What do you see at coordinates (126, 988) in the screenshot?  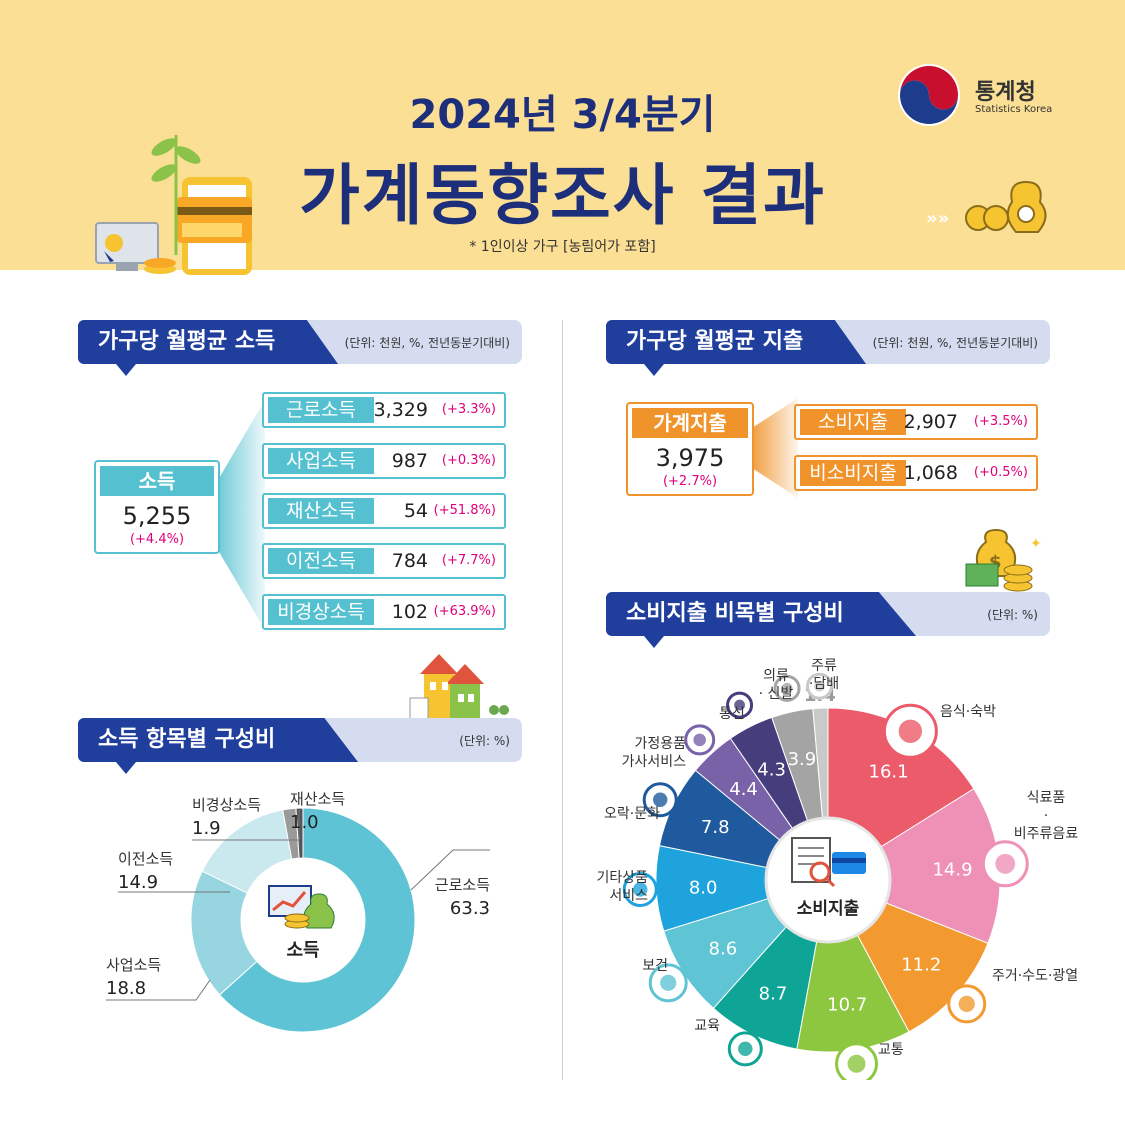 I see `income-value-4: 18.8` at bounding box center [126, 988].